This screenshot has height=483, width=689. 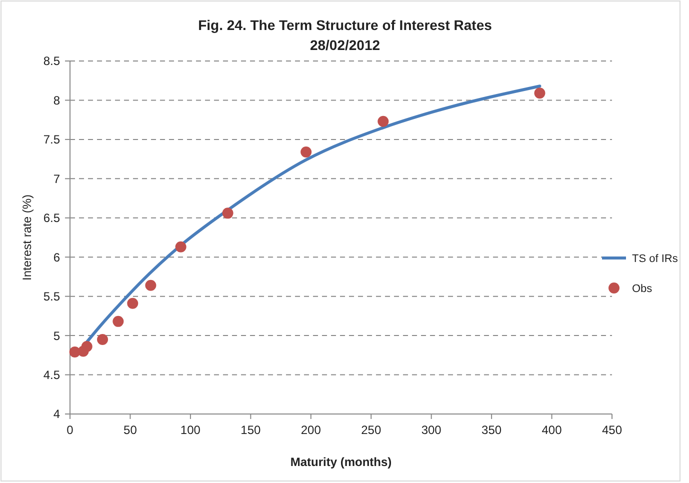 I want to click on legend-label: Obs, so click(x=642, y=288).